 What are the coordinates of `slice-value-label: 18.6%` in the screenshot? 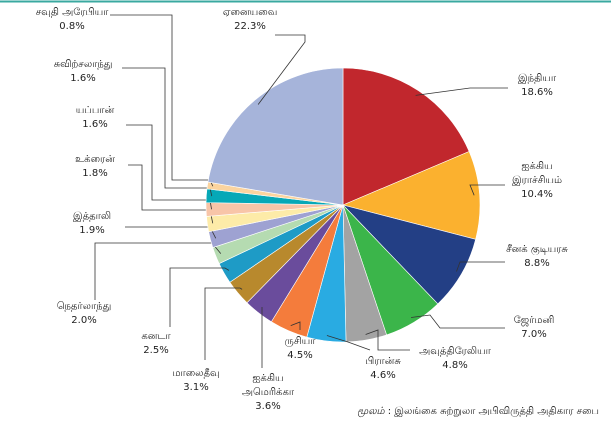 It's located at (537, 92).